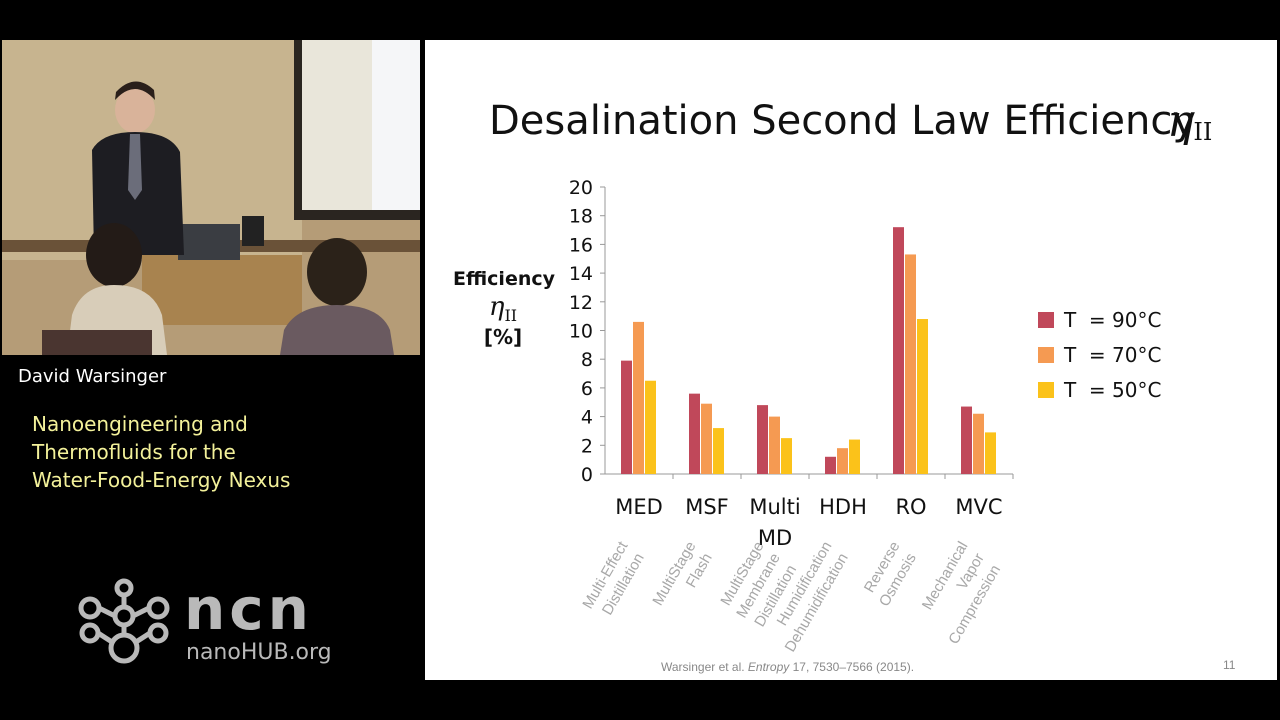  I want to click on talk-title-line: Water-Food-Energy Nexus, so click(161, 480).